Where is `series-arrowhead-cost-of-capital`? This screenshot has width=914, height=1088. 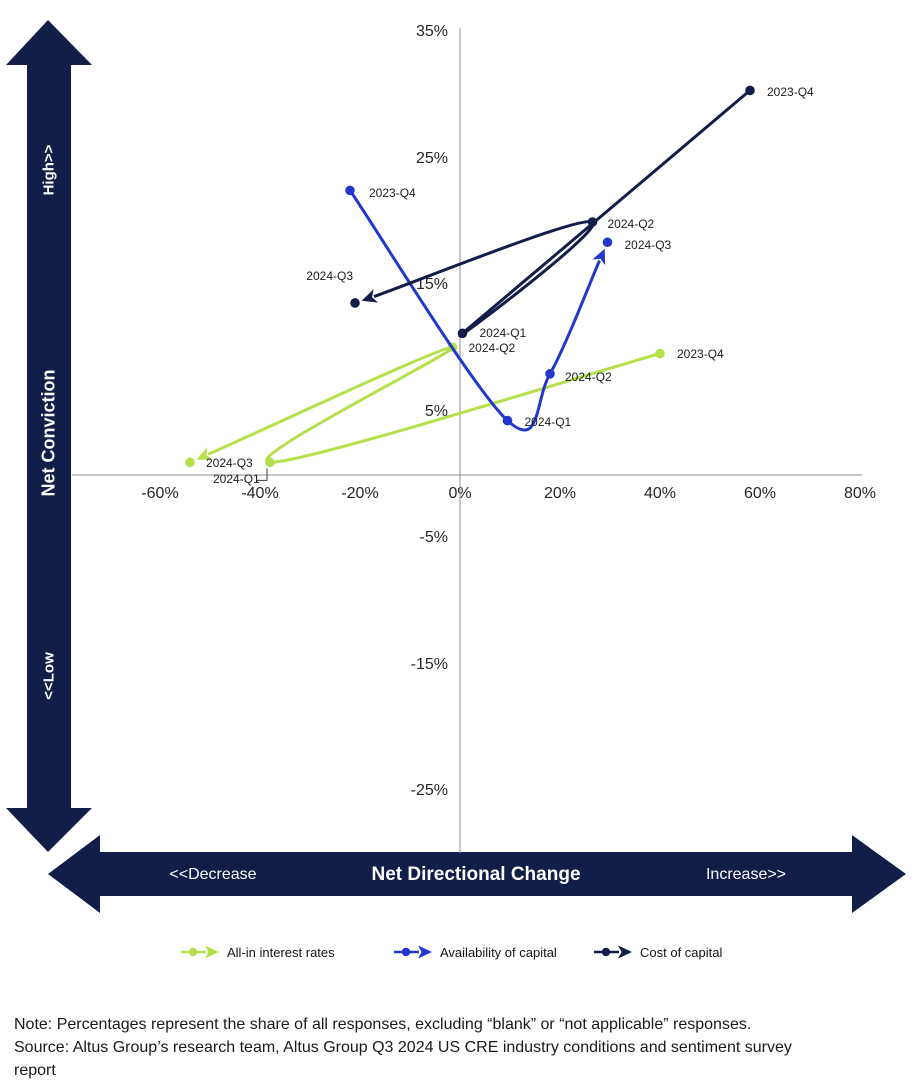
series-arrowhead-cost-of-capital is located at coordinates (370, 296).